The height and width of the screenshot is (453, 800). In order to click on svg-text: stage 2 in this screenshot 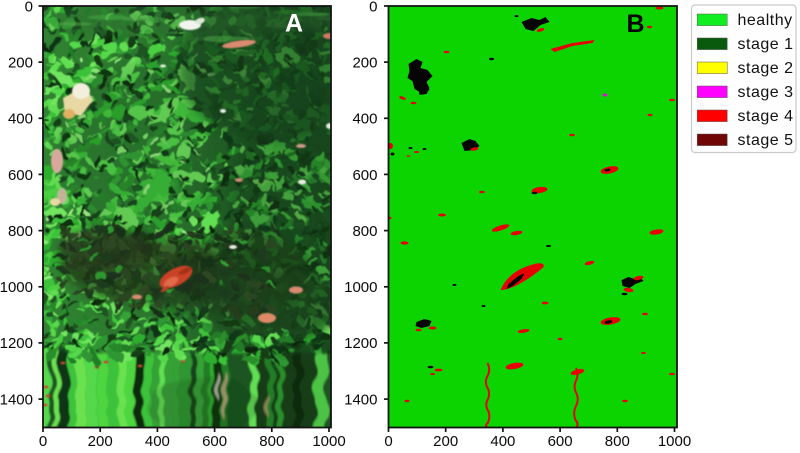, I will do `click(766, 68)`.